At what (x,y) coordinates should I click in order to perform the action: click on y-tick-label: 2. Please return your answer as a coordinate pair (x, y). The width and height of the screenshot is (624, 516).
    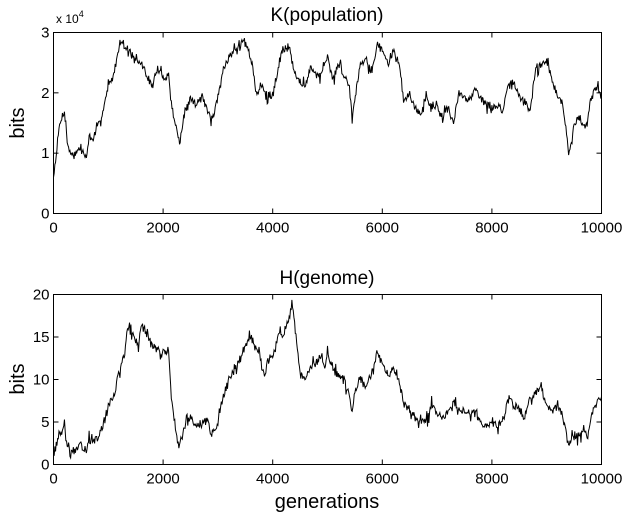
    Looking at the image, I should click on (45, 93).